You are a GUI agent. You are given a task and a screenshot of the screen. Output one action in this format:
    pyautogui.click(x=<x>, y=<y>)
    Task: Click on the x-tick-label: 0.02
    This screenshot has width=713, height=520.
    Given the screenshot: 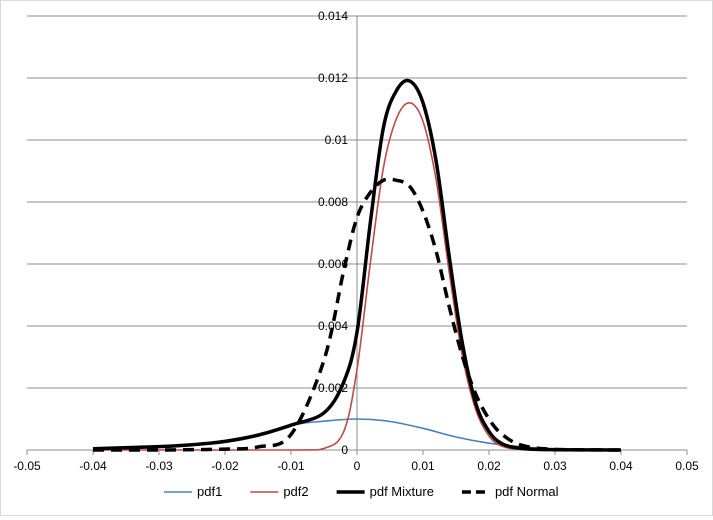 What is the action you would take?
    pyautogui.click(x=489, y=466)
    